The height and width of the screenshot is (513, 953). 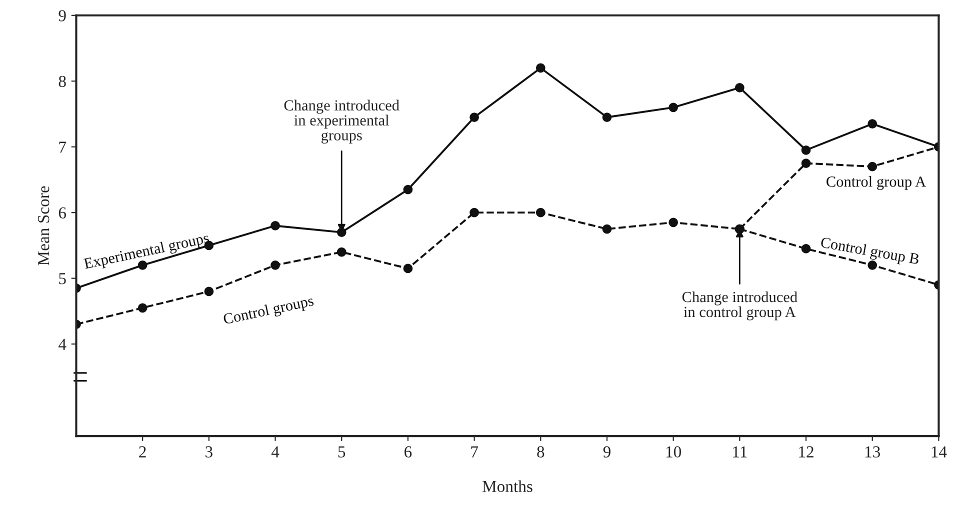 I want to click on y-tick-label: 9, so click(x=62, y=16).